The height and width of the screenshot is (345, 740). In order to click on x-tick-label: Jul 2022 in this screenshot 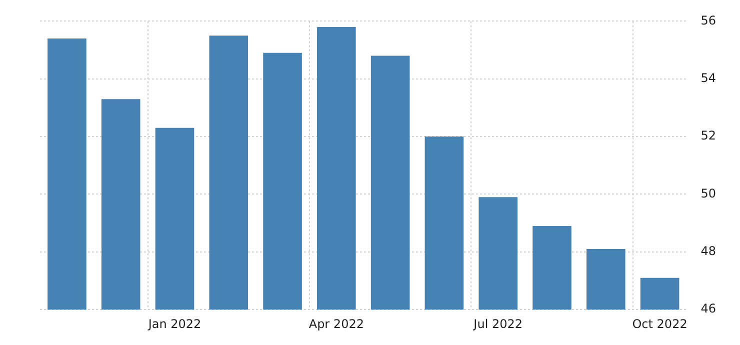, I will do `click(497, 323)`.